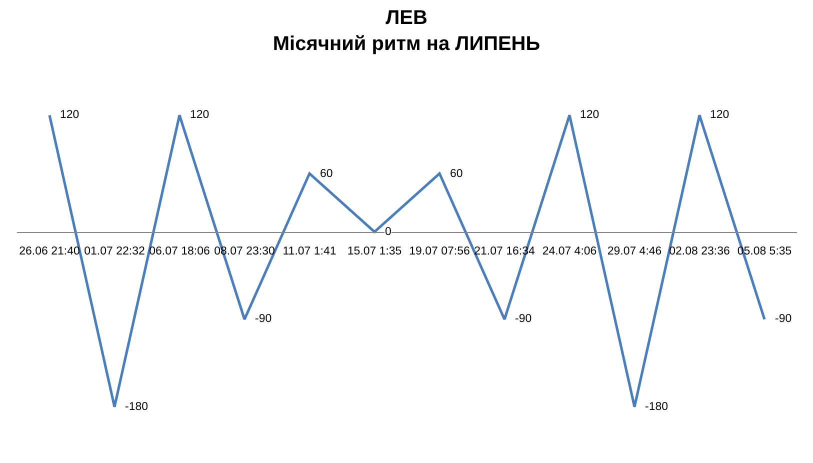  What do you see at coordinates (309, 252) in the screenshot?
I see `x-tick-label: 11.07 1:41` at bounding box center [309, 252].